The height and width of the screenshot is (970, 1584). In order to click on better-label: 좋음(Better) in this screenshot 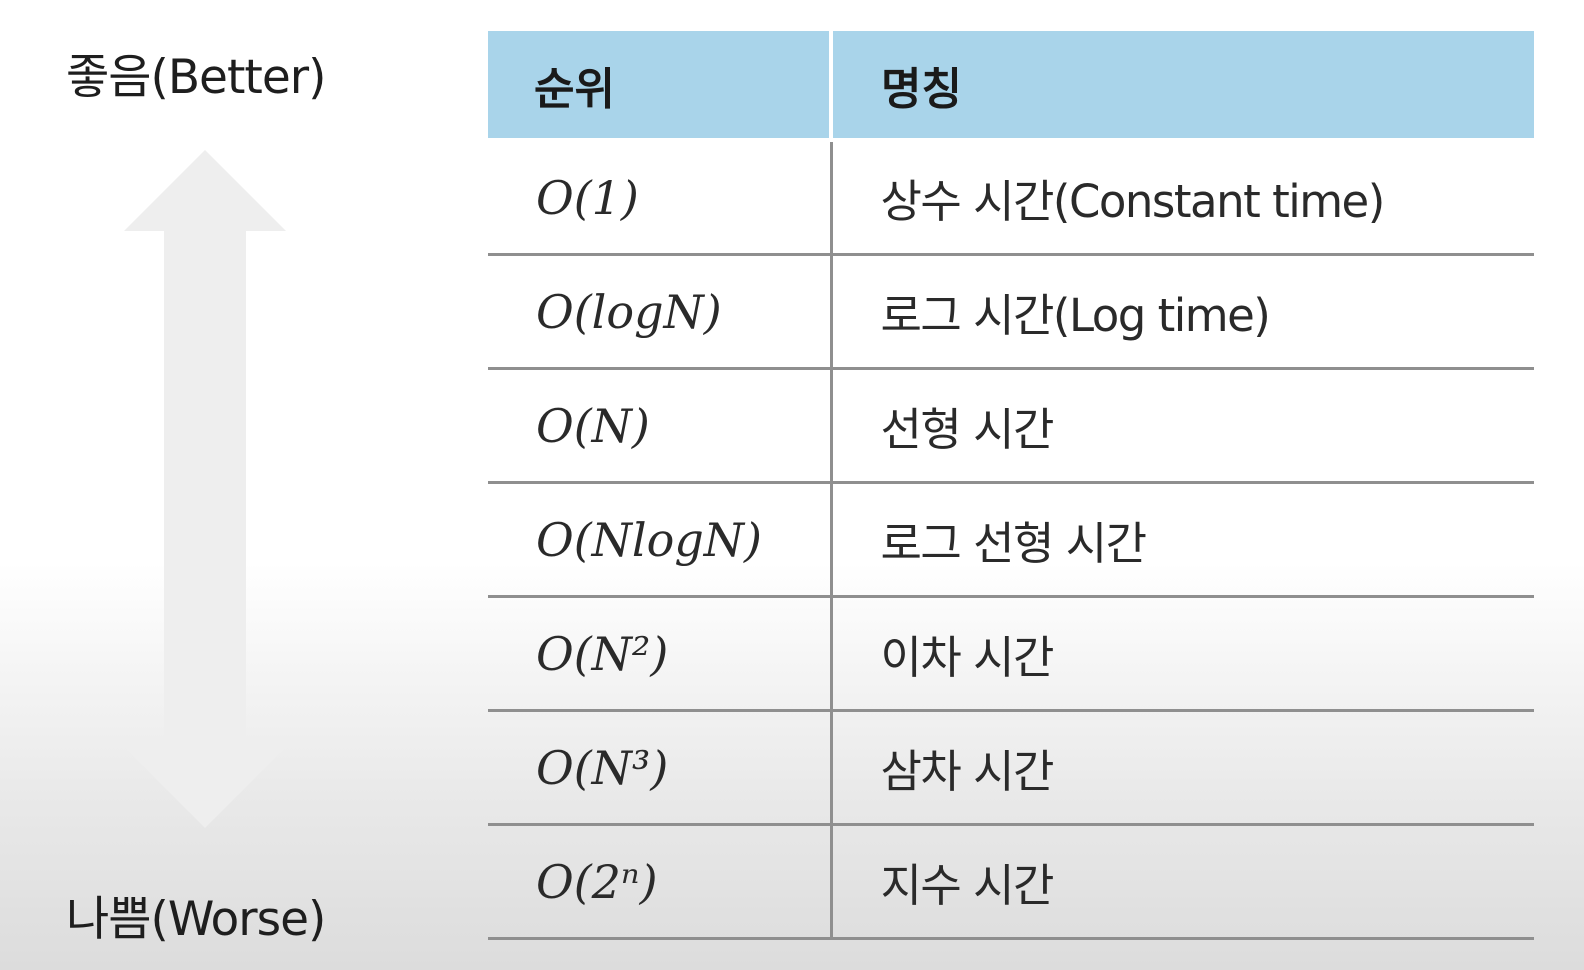, I will do `click(196, 77)`.